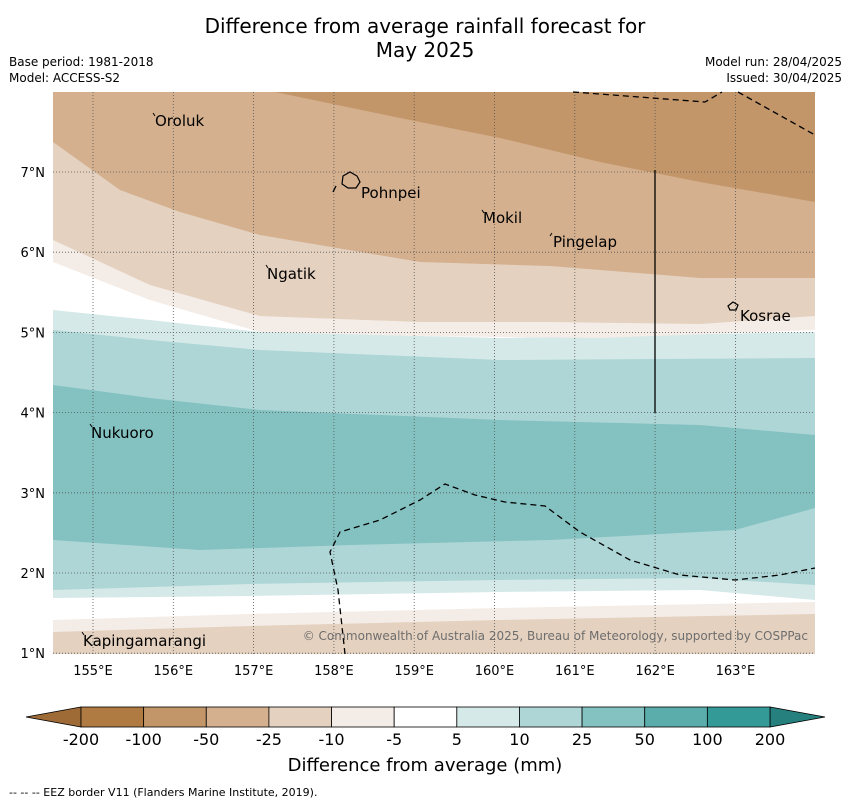  Describe the element at coordinates (457, 739) in the screenshot. I see `colorbar-tick: 5` at that location.